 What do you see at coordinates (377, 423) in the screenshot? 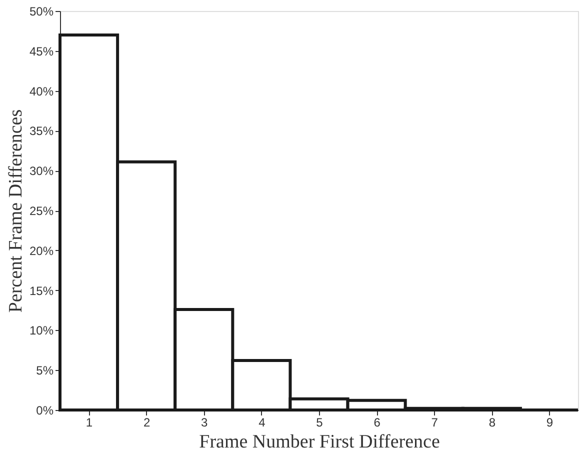
I see `x-tick-label: 6` at bounding box center [377, 423].